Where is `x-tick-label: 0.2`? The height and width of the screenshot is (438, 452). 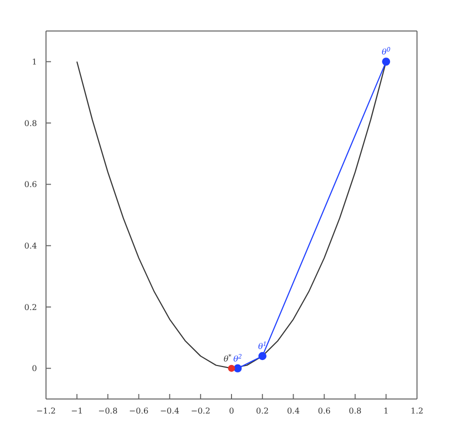
x-tick-label: 0.2 is located at coordinates (262, 411).